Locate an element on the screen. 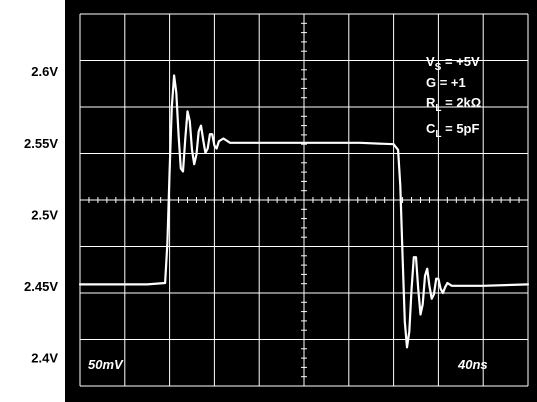 This screenshot has height=402, width=537. y-tick-label: 2.55V is located at coordinates (41, 143).